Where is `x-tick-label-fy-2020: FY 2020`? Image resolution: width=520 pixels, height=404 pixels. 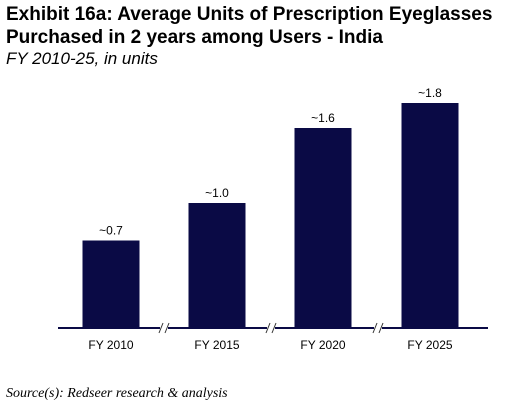
x-tick-label-fy-2020: FY 2020 is located at coordinates (322, 345).